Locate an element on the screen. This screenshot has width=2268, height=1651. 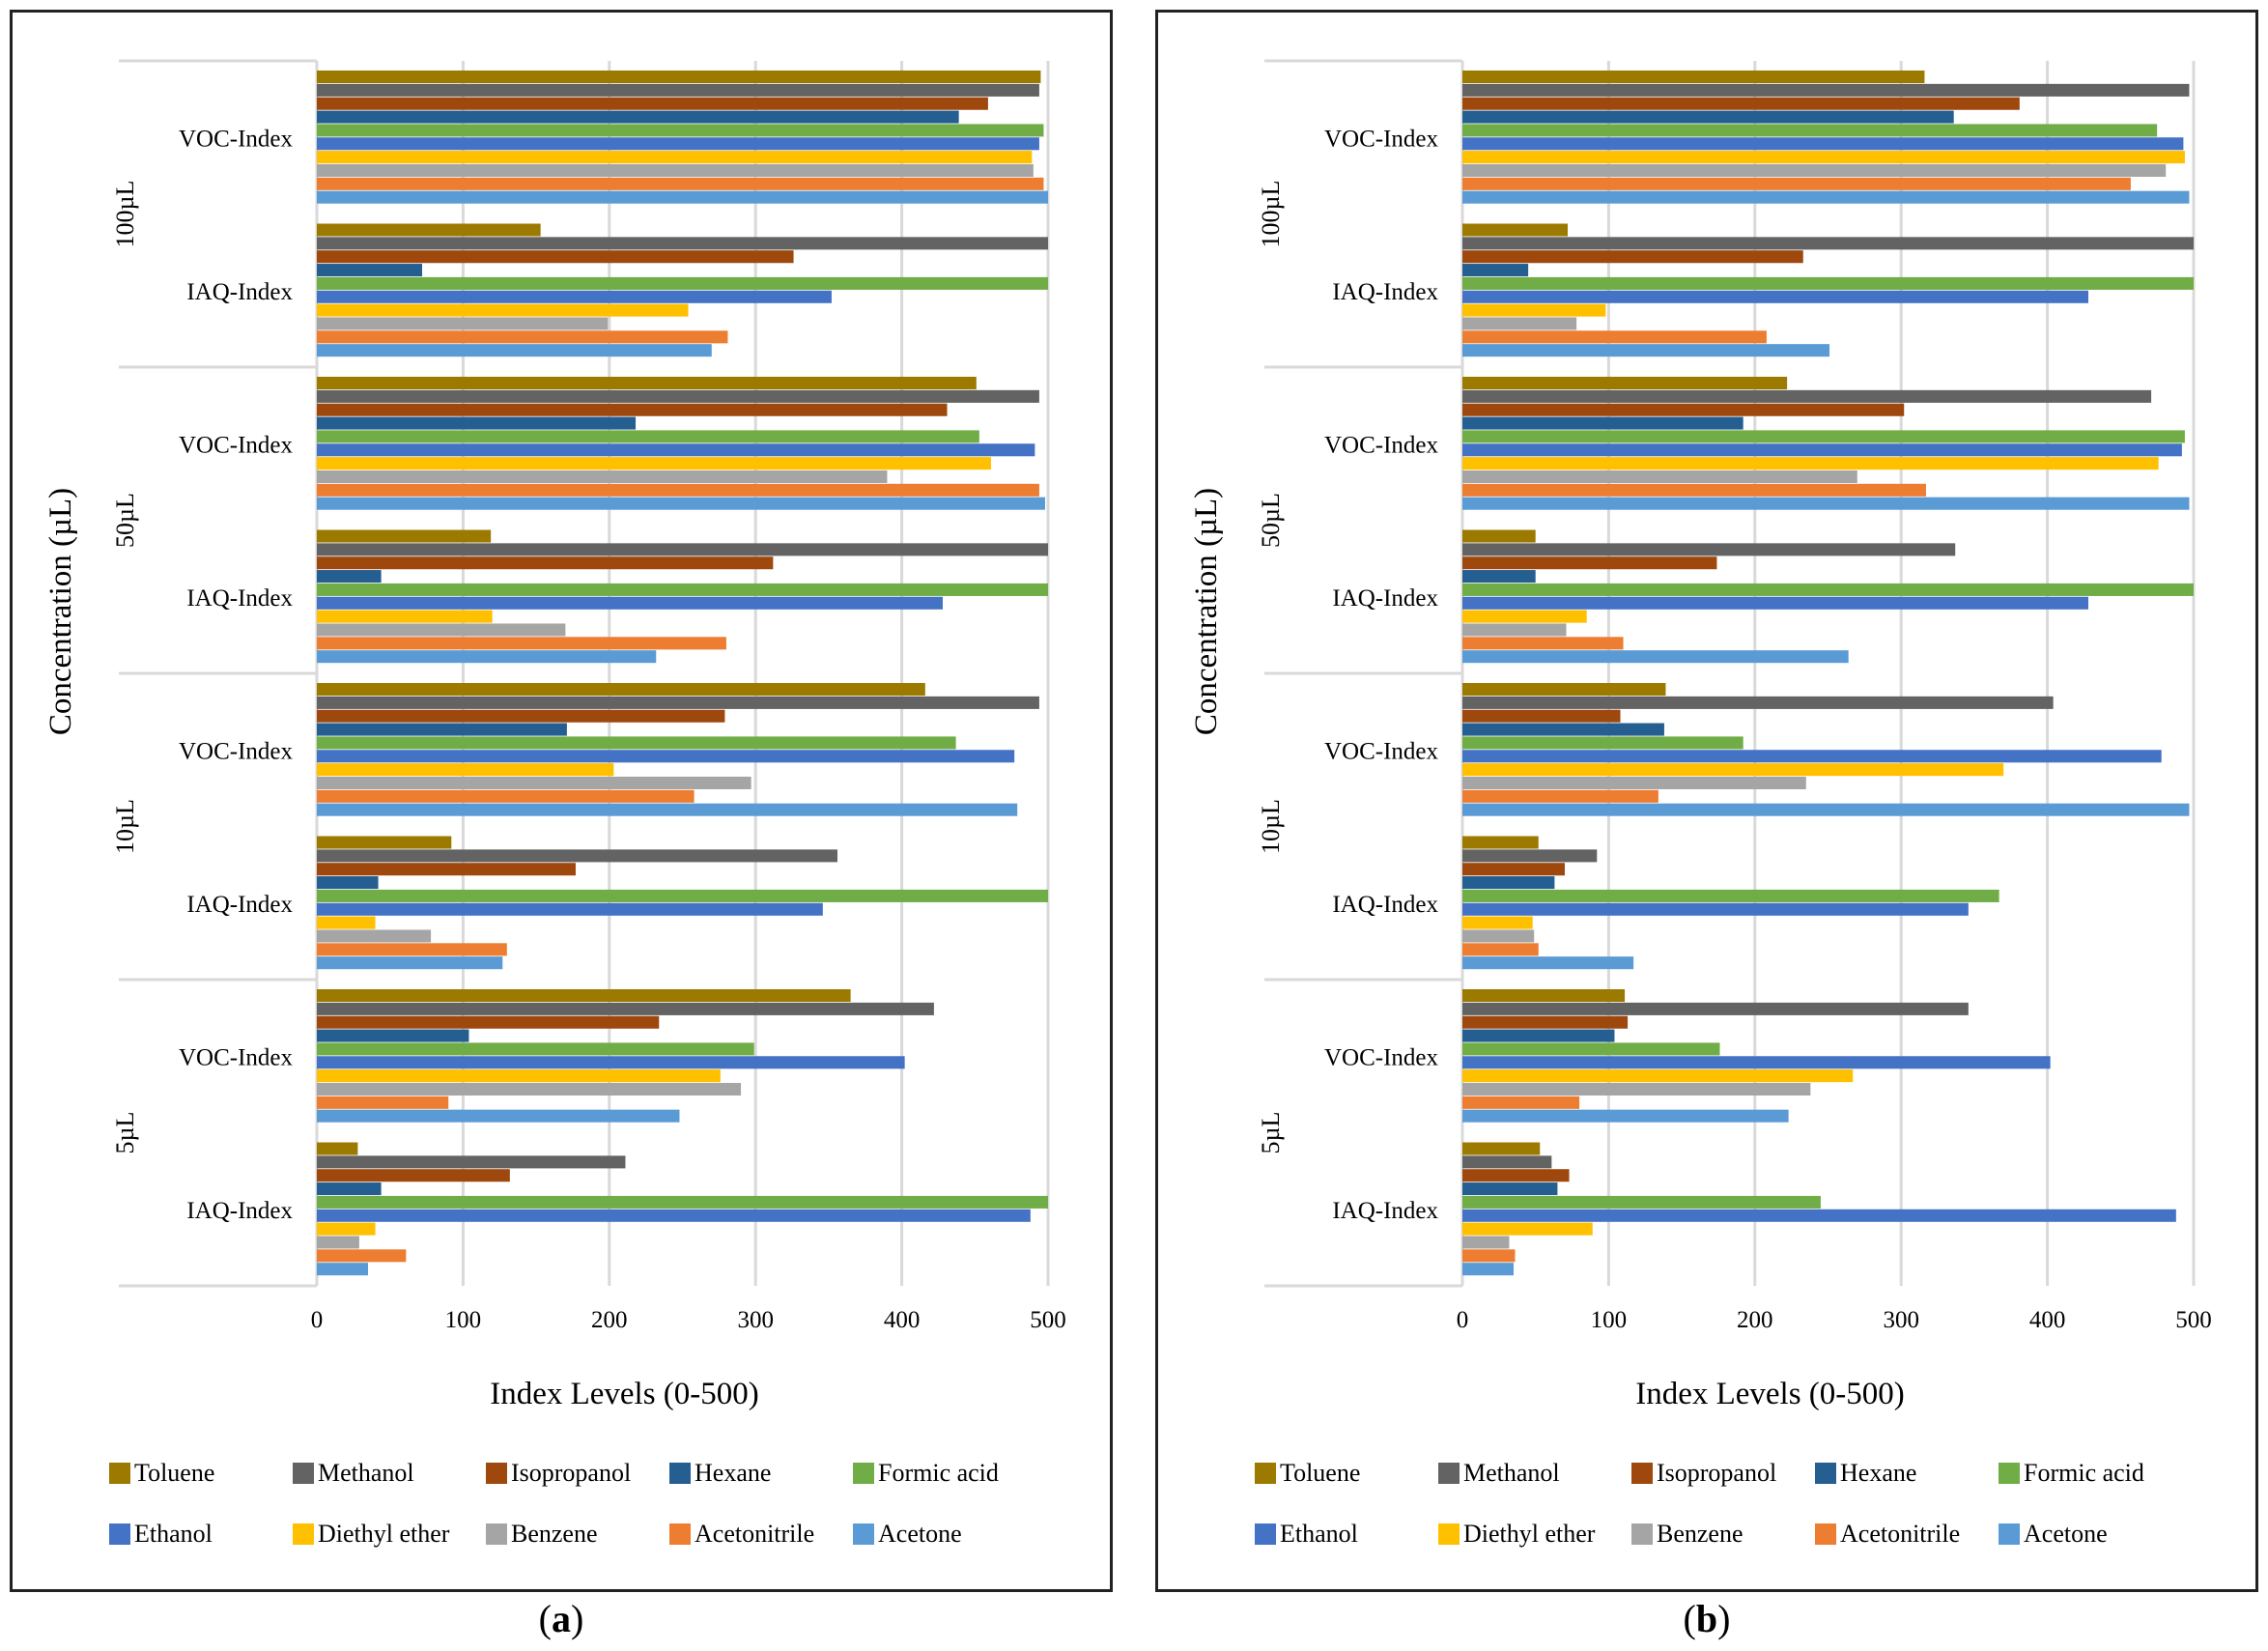
chart-b-legend-label: Hexane is located at coordinates (1878, 1473).